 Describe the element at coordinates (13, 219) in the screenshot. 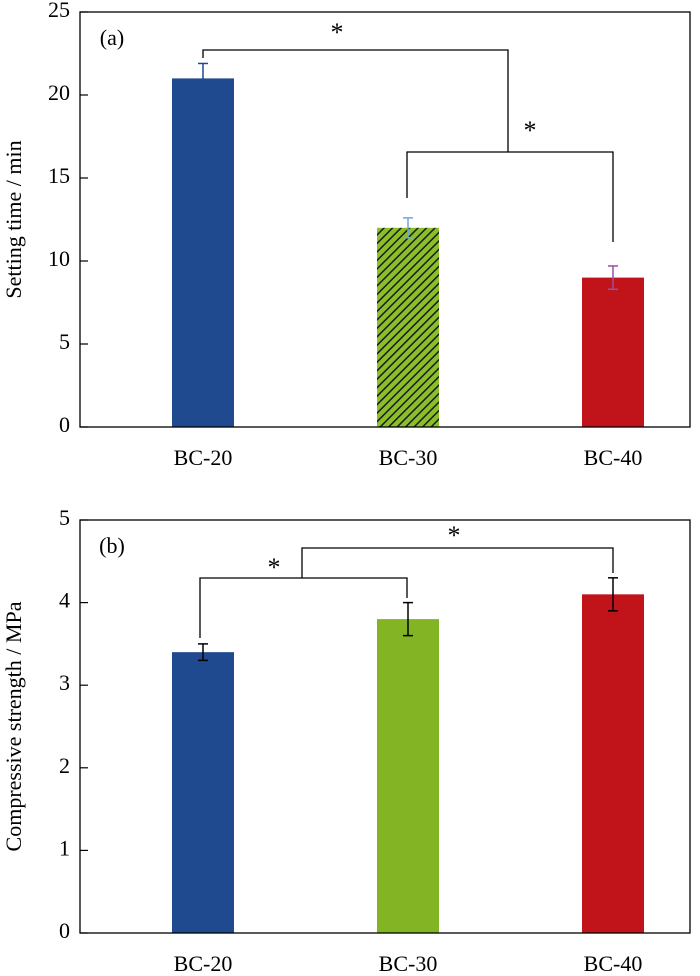

I see `y-axis-label: Setting time / min` at that location.